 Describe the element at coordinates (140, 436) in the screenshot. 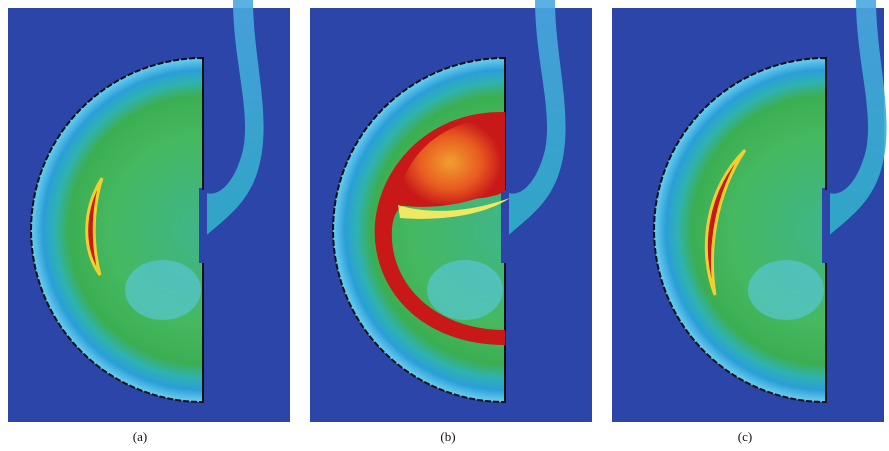

I see `panel-label: (a)` at that location.